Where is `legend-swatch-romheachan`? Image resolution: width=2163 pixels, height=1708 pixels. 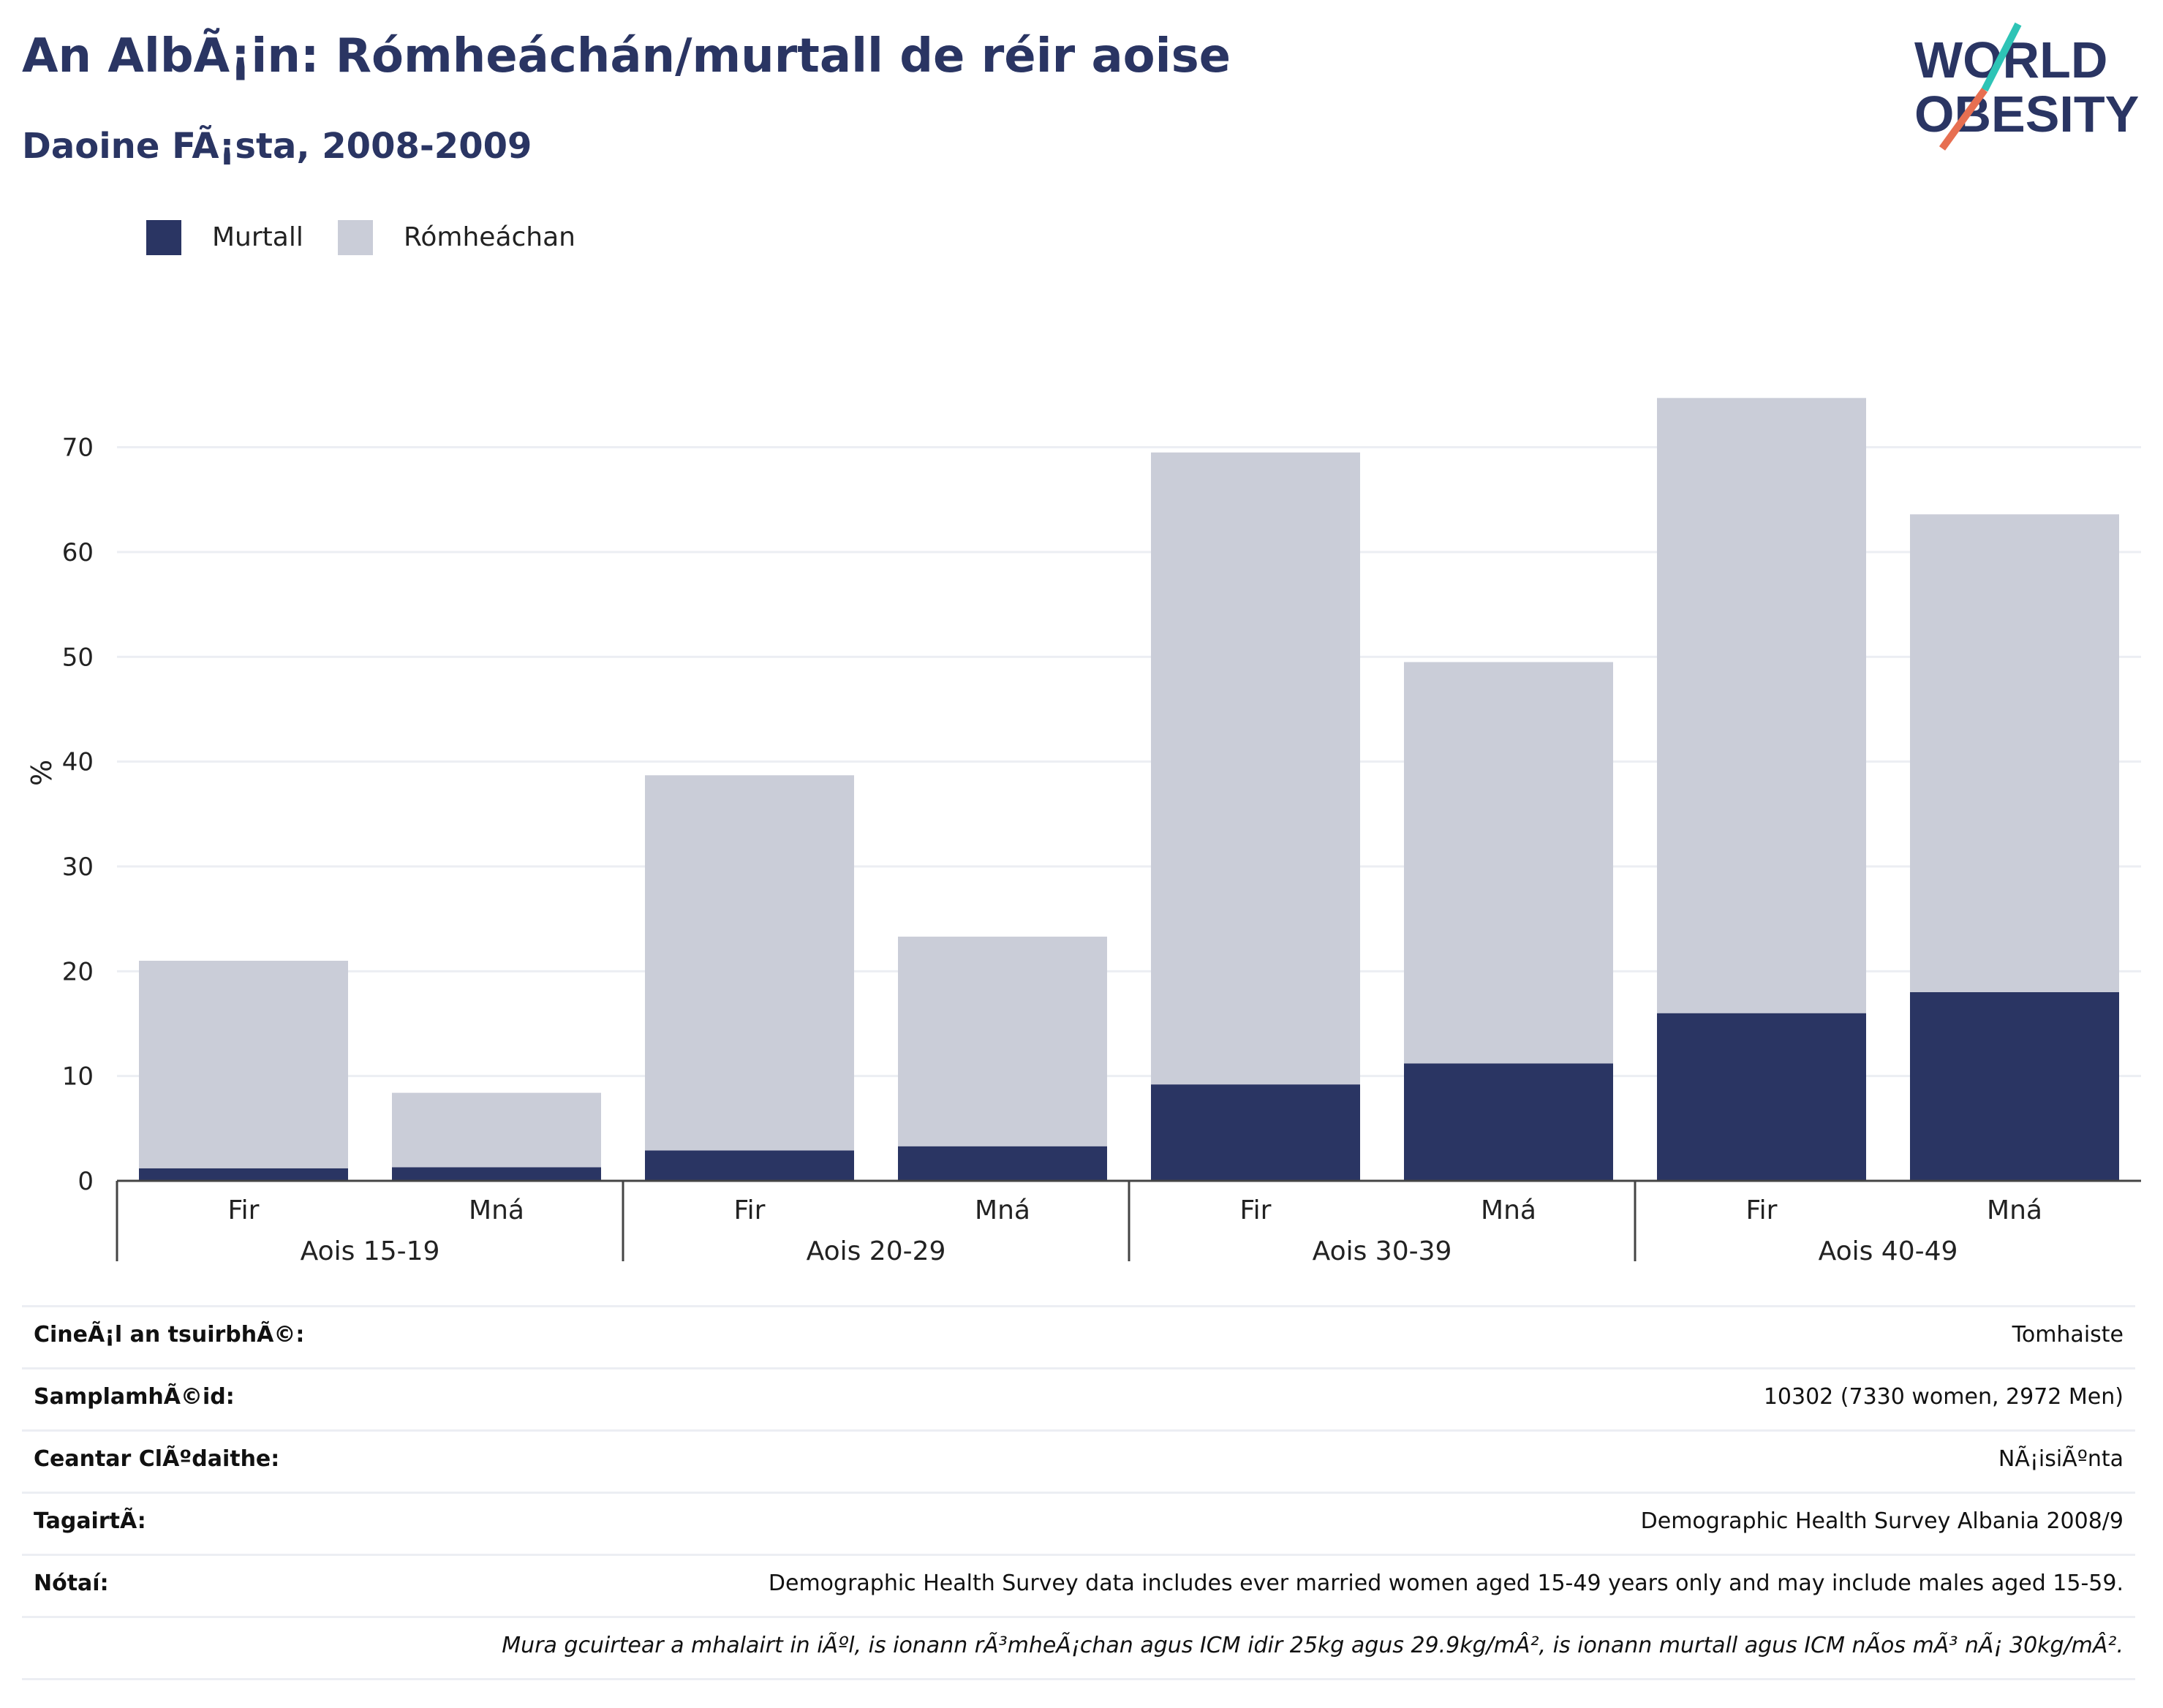 legend-swatch-romheachan is located at coordinates (356, 237).